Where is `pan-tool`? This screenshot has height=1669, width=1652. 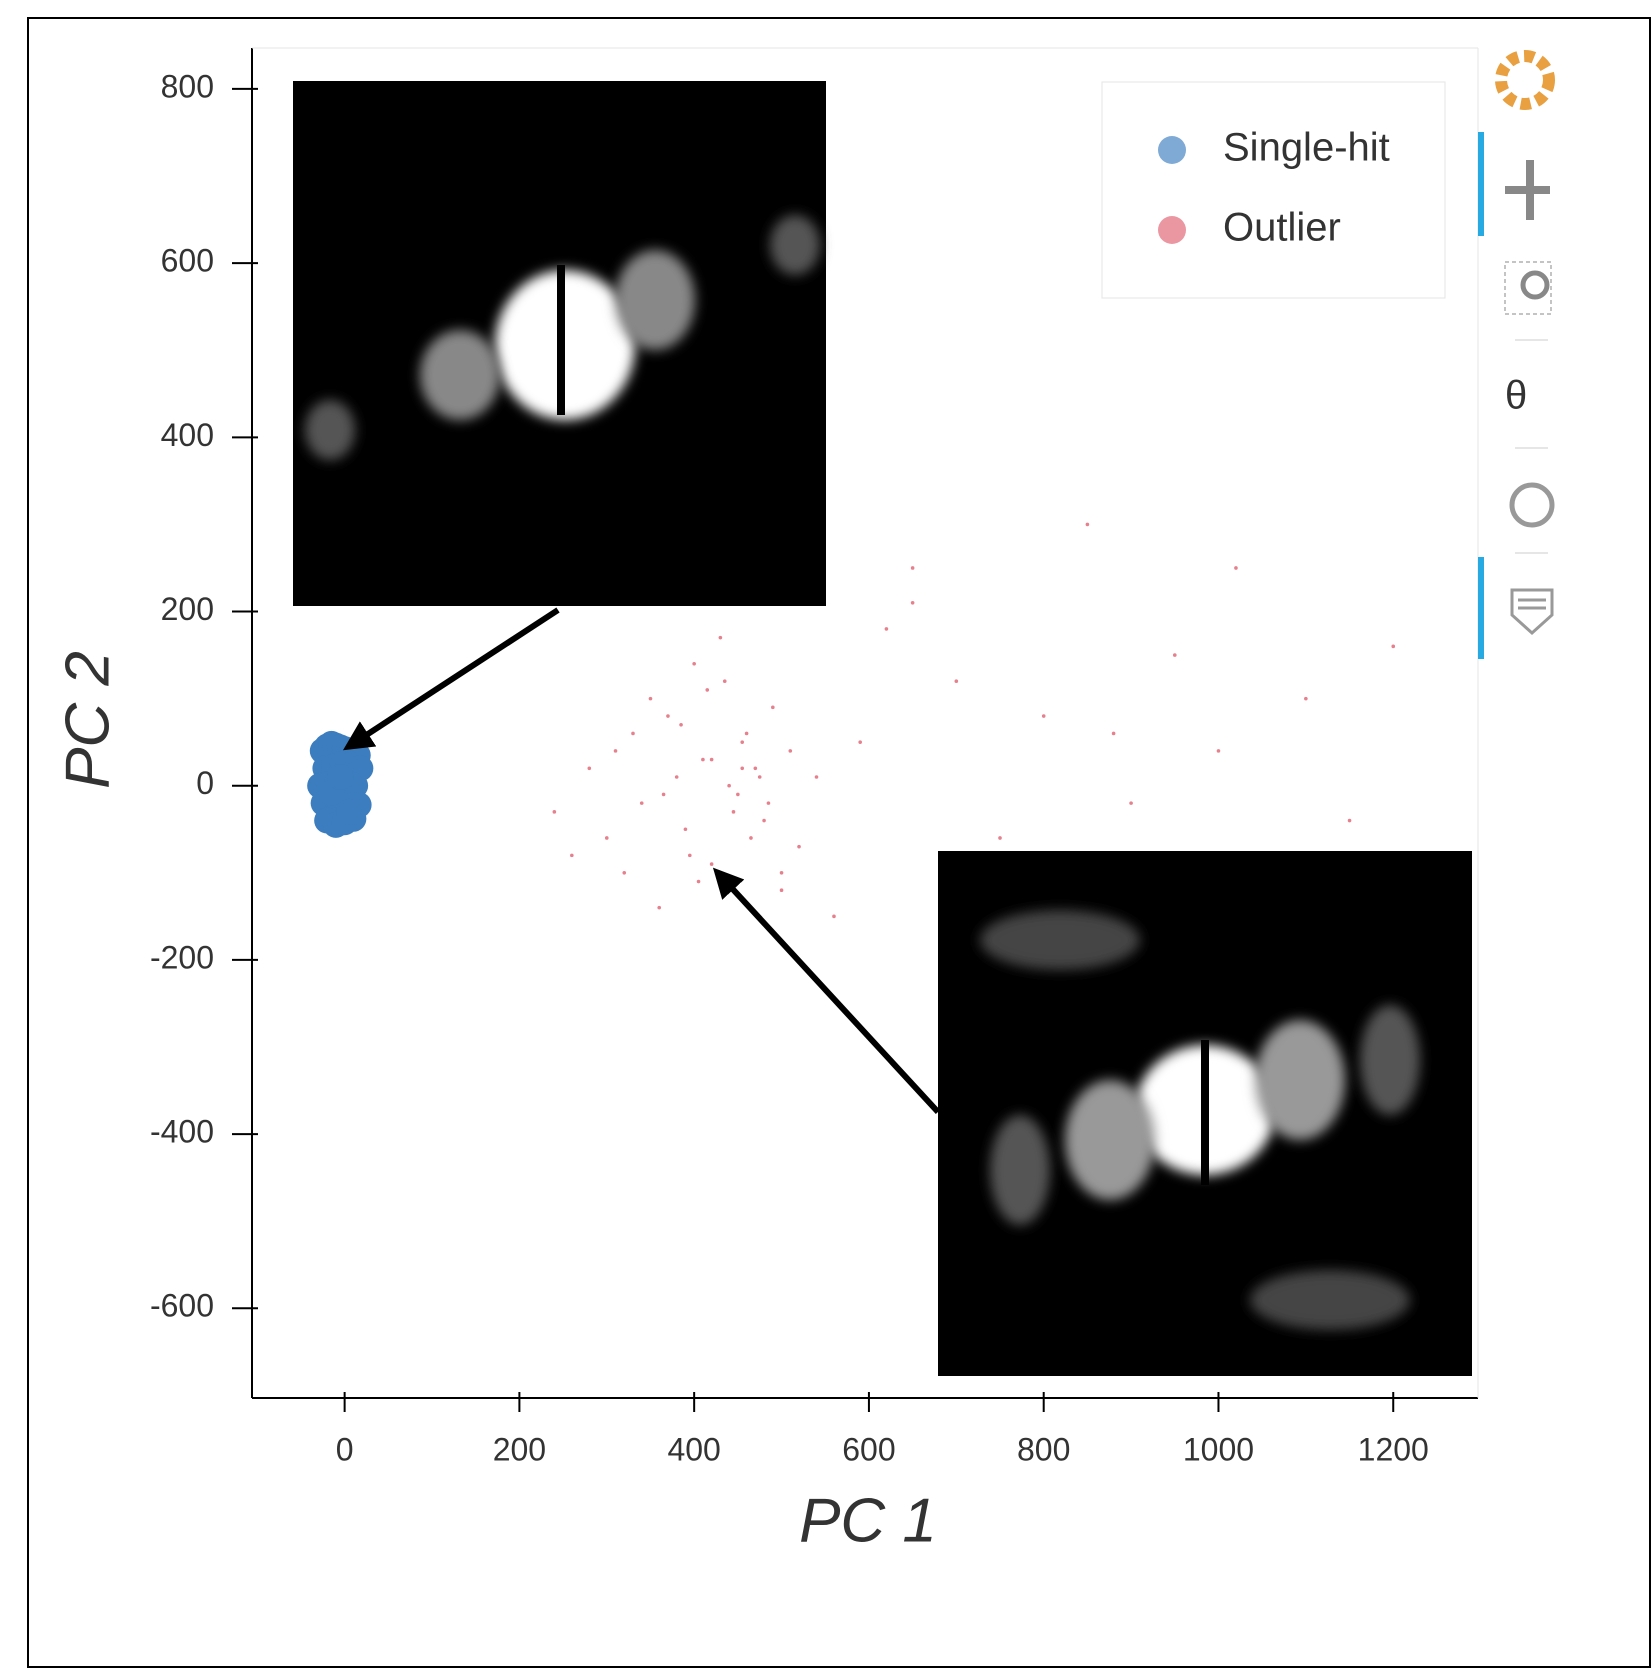 pan-tool is located at coordinates (1527, 190).